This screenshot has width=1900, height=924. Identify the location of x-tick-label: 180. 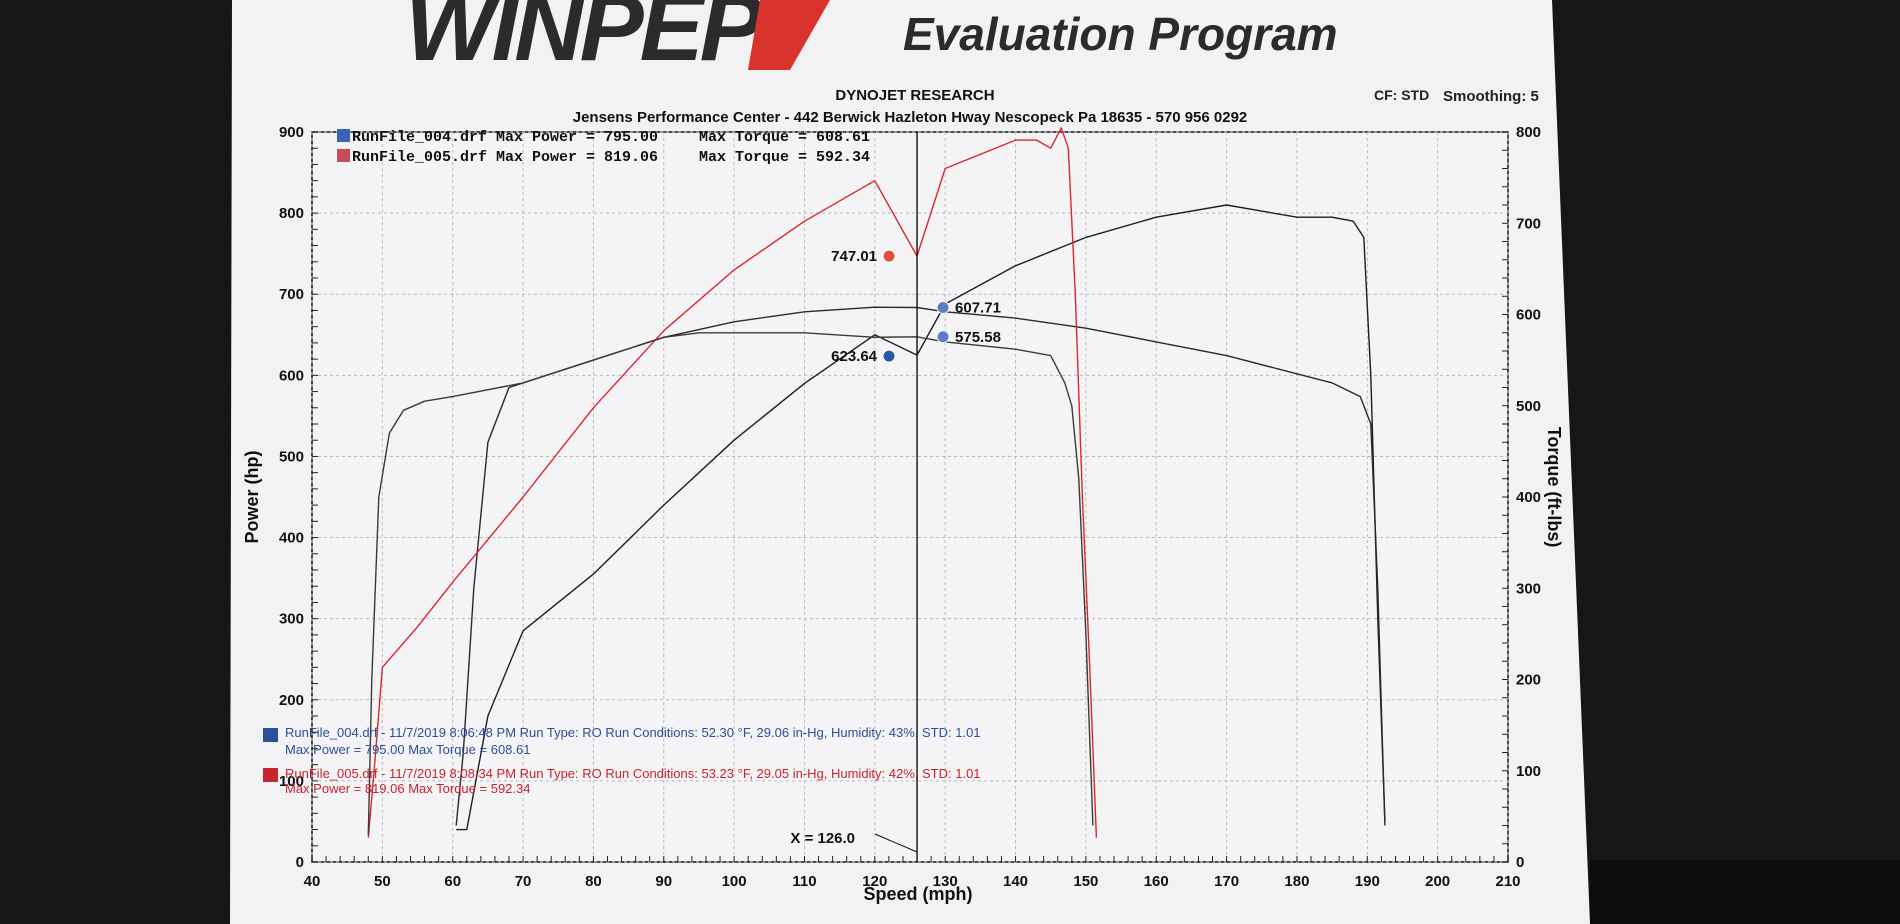
(1296, 881).